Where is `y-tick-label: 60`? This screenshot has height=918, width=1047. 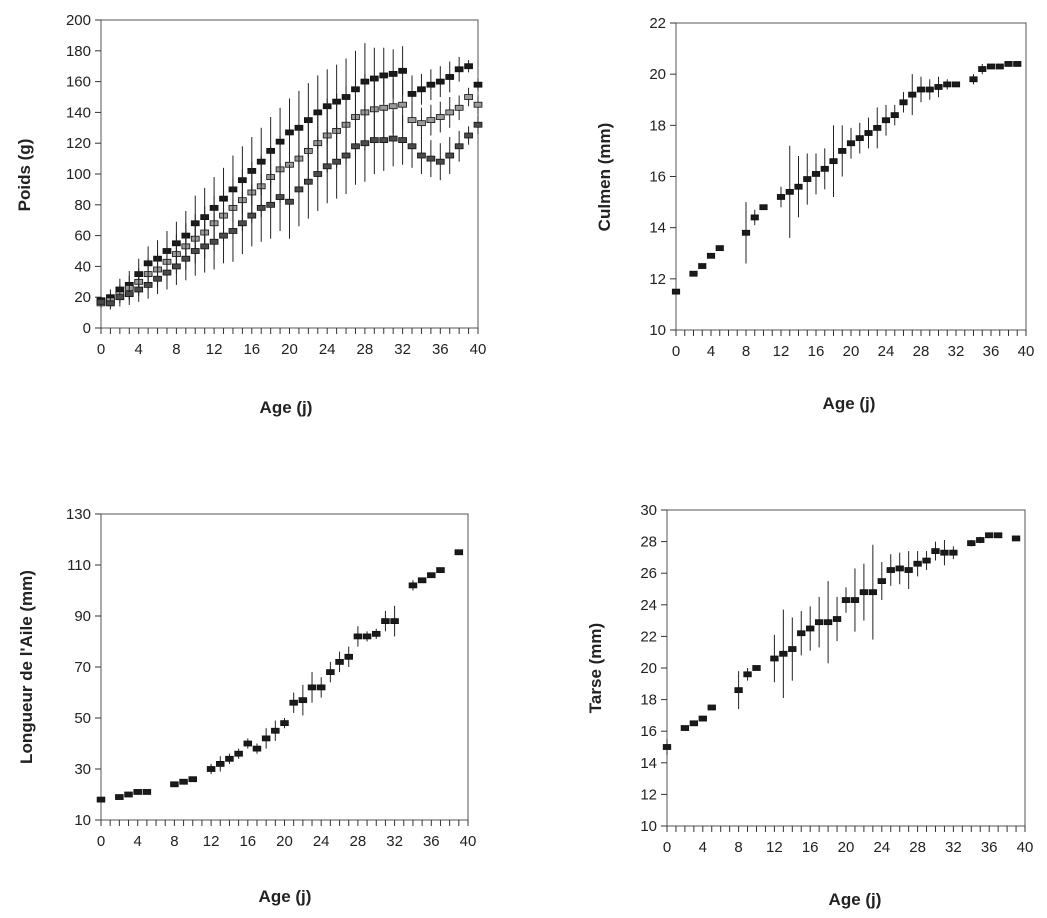 y-tick-label: 60 is located at coordinates (82, 236).